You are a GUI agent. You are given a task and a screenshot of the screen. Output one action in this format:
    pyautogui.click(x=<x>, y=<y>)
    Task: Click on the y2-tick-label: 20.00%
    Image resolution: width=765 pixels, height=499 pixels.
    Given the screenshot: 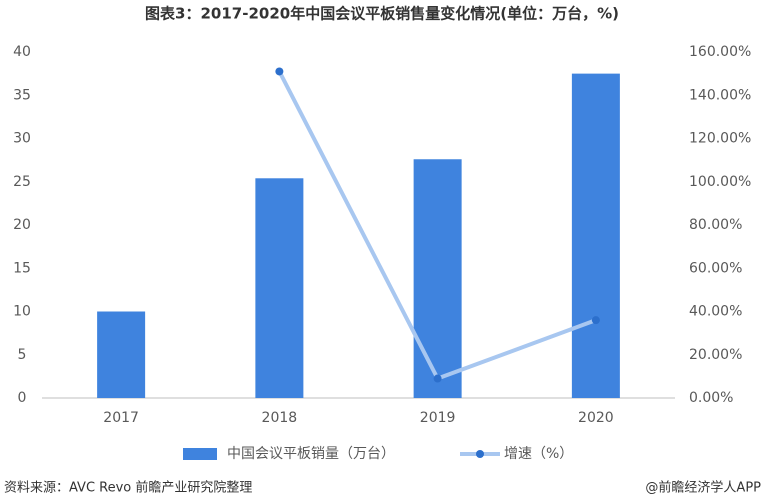 What is the action you would take?
    pyautogui.click(x=715, y=355)
    